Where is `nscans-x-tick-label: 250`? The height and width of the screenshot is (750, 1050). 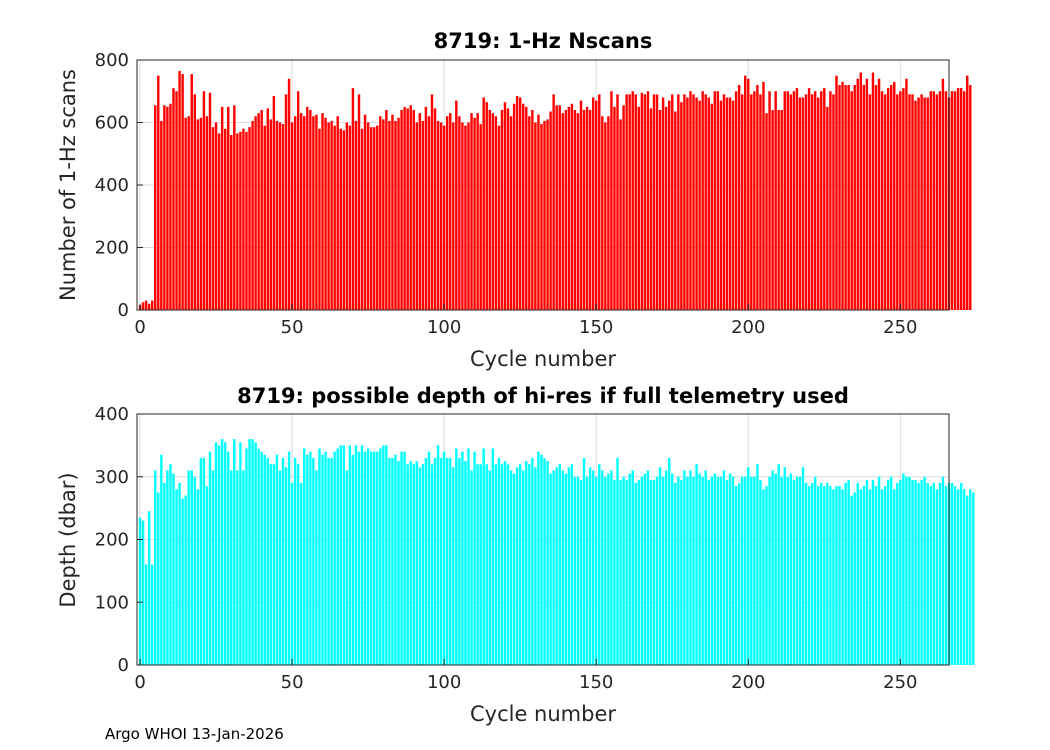 nscans-x-tick-label: 250 is located at coordinates (900, 327).